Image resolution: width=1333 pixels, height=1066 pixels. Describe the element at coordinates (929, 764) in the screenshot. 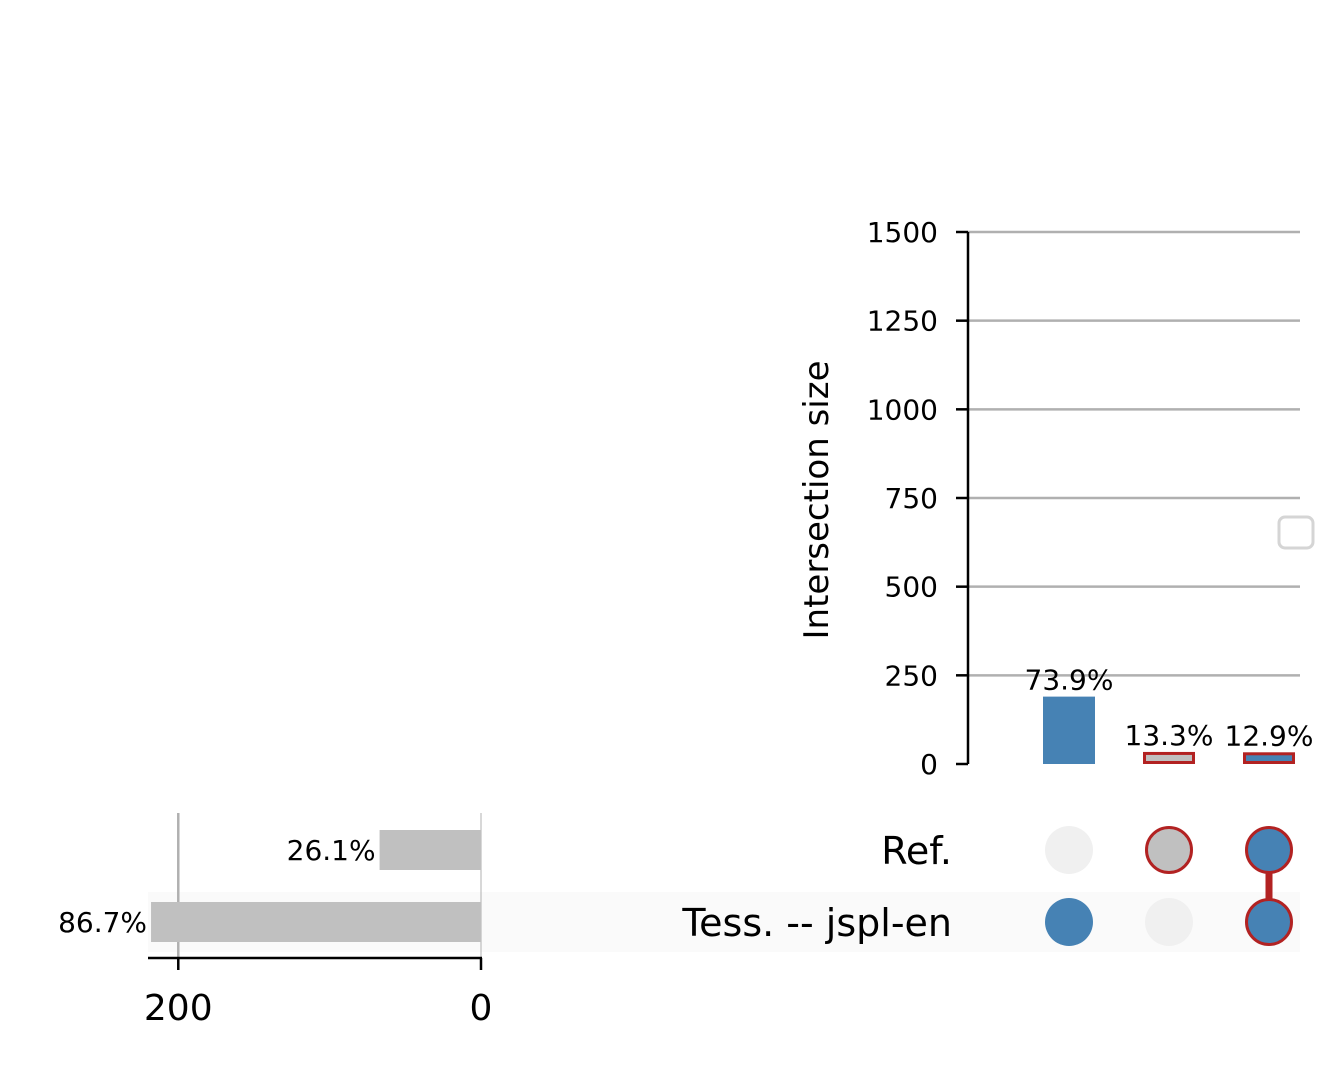

I see `y-tick-label: 0` at that location.